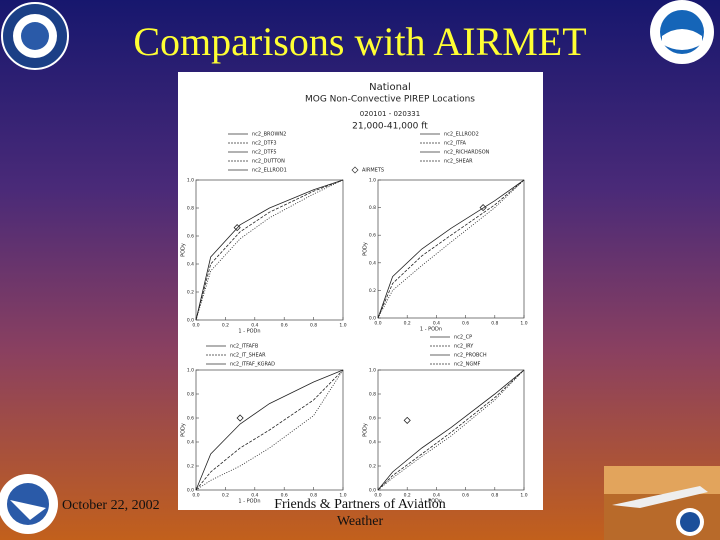 The height and width of the screenshot is (540, 720). What do you see at coordinates (458, 162) in the screenshot?
I see `legend-label: nc2_SHEAR` at bounding box center [458, 162].